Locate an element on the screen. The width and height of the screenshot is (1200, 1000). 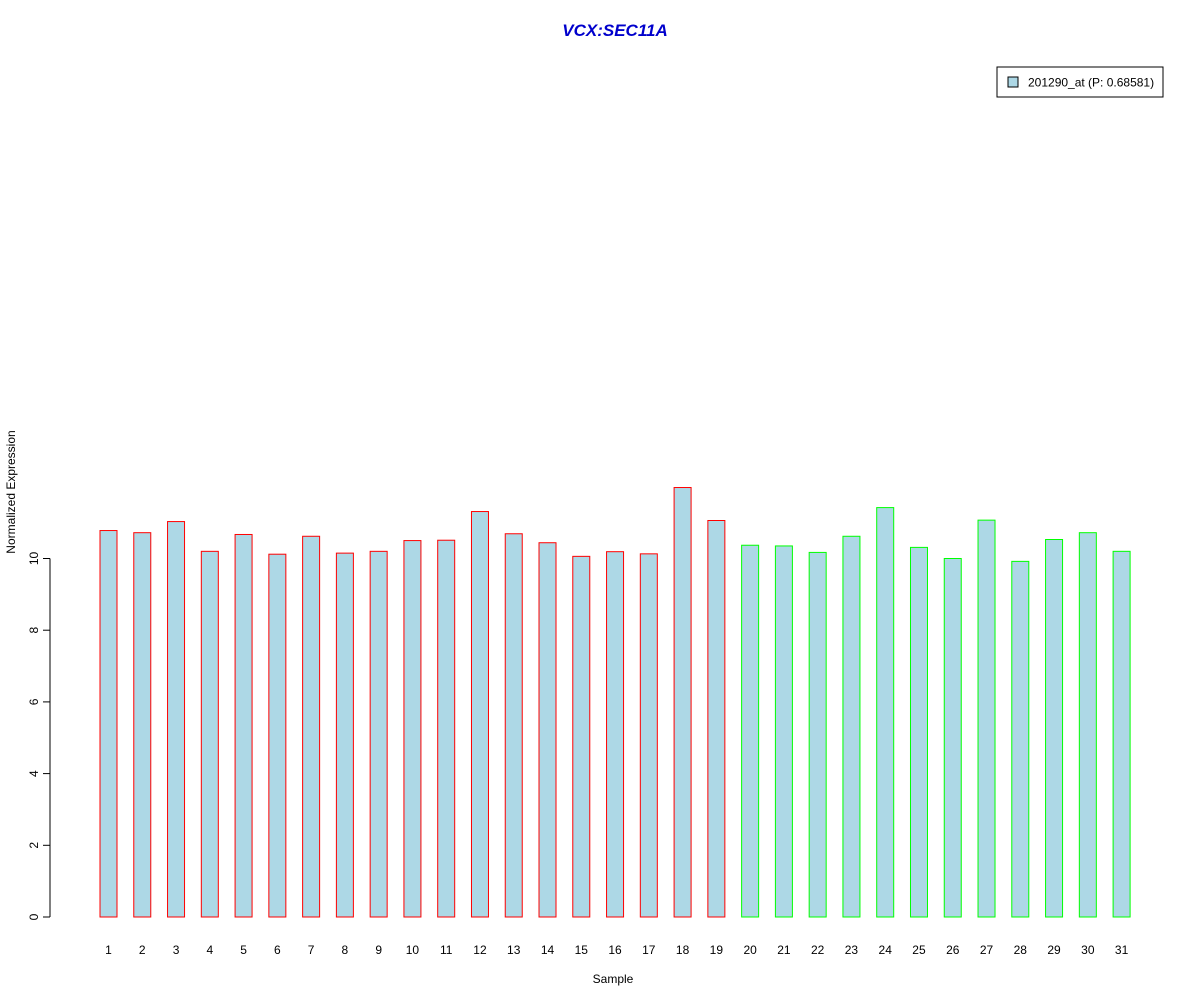
x-tick-label: 21 is located at coordinates (784, 950).